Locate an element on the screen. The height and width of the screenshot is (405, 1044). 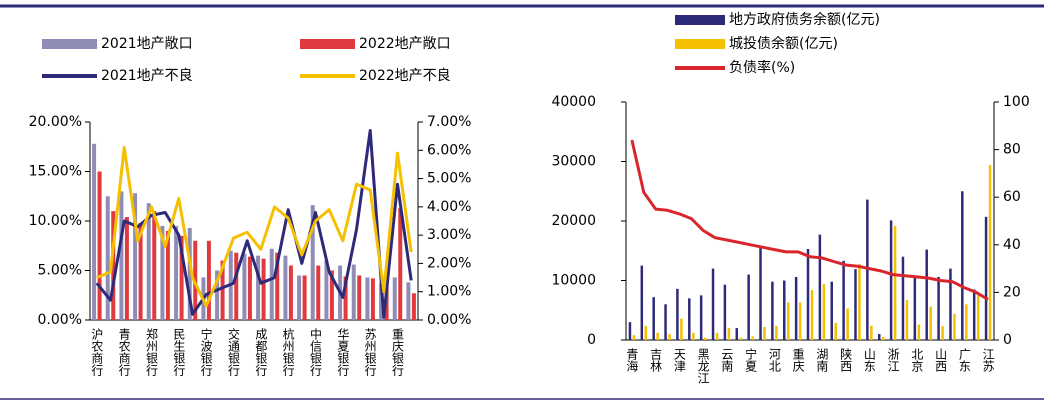
y2-tick-label: 100 is located at coordinates (1016, 102).